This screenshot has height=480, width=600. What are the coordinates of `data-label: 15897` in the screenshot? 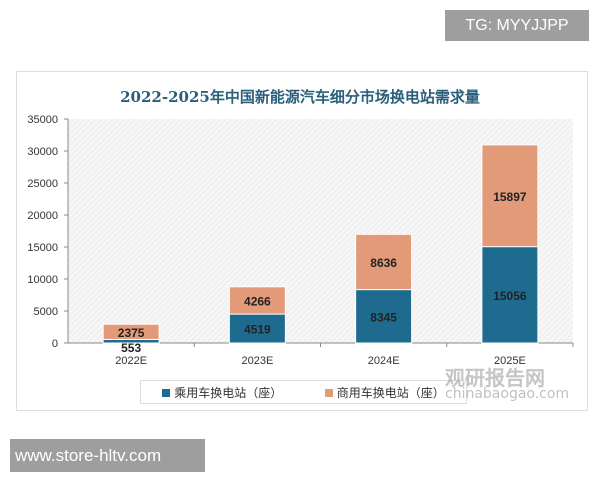 It's located at (510, 197).